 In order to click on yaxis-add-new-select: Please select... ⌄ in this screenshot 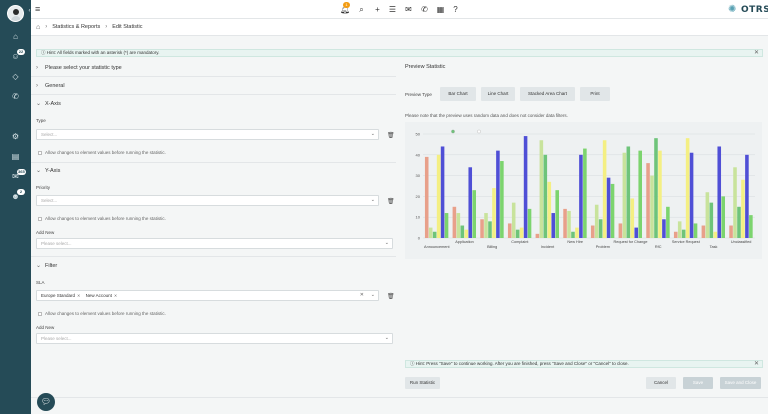, I will do `click(214, 243)`.